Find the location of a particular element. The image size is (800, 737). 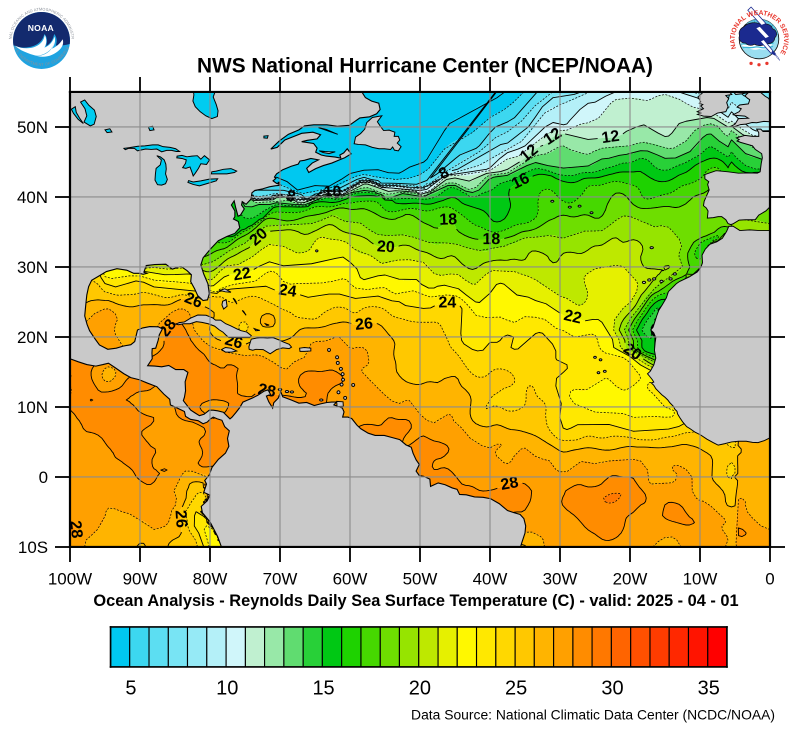

svg-text: 20W is located at coordinates (630, 579).